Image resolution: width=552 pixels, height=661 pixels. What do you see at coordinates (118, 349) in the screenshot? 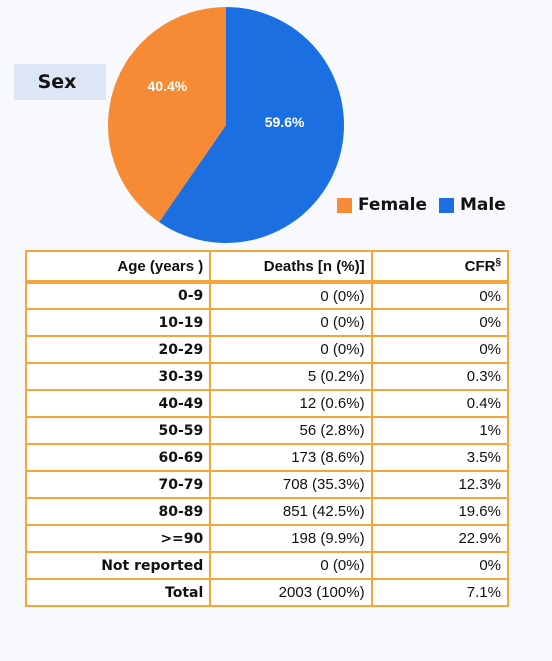
I see `cell-age: 20-29` at bounding box center [118, 349].